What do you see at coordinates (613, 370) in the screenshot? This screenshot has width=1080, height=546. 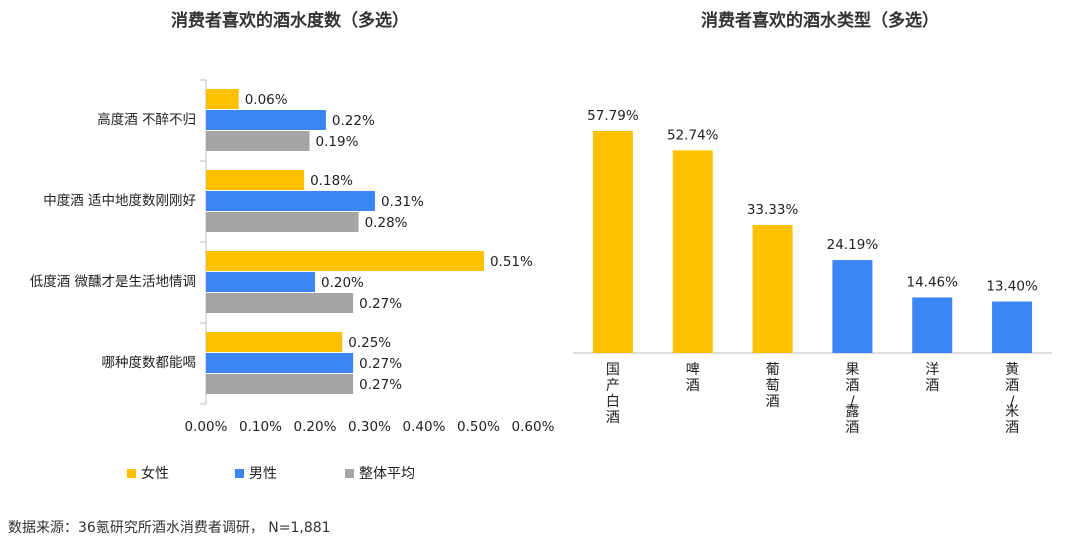 I see `category-label-char: 国` at bounding box center [613, 370].